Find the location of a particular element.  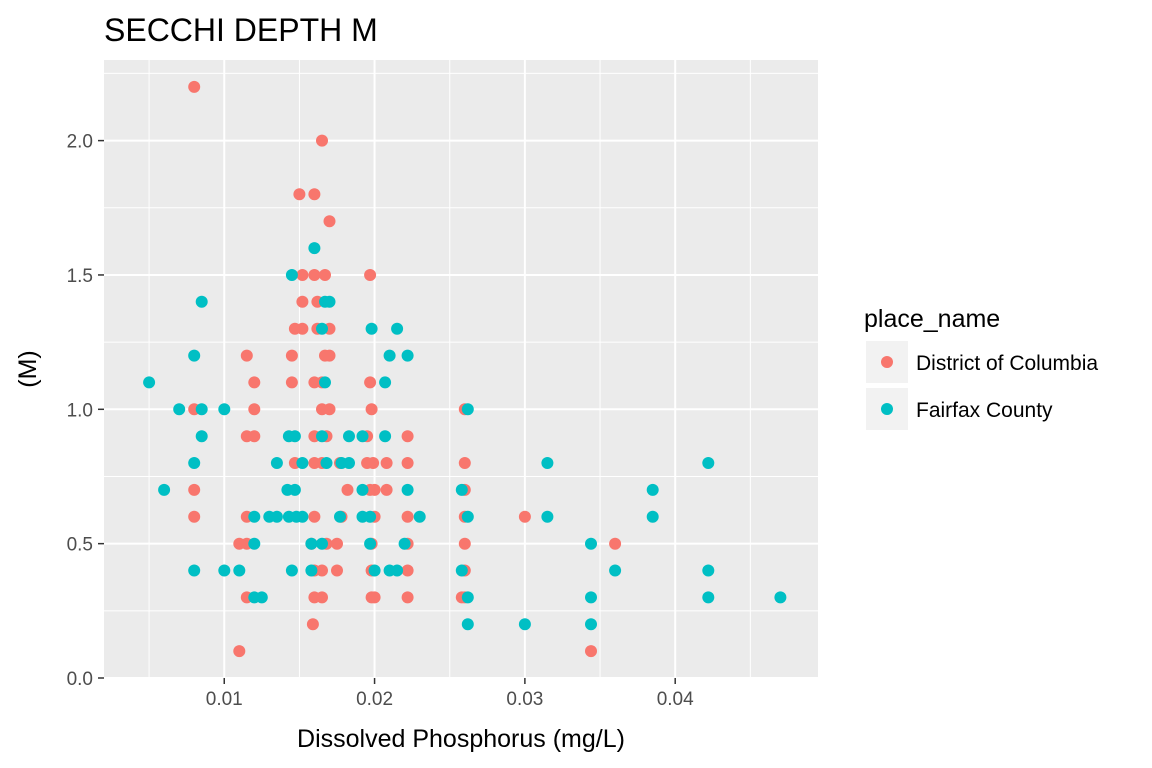

legend-item-district-of-columbia: District of Columbia is located at coordinates (982, 362).